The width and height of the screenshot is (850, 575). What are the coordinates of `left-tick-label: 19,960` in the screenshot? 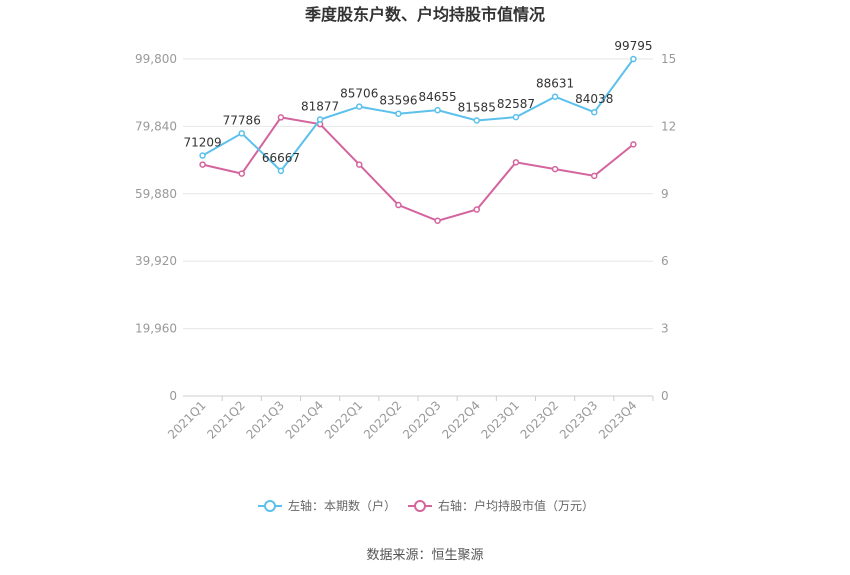 It's located at (156, 329).